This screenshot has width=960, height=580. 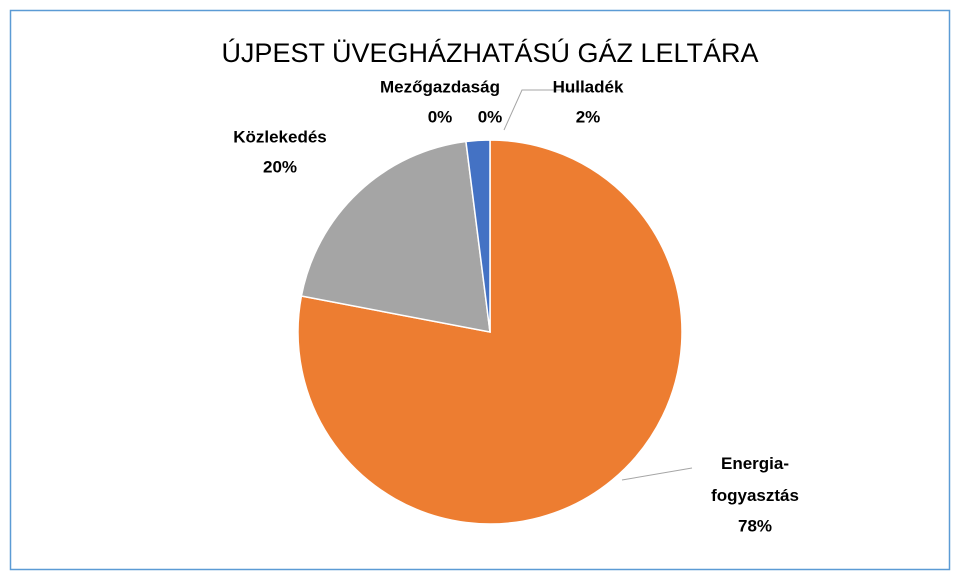 I want to click on category-label: Hulladék, so click(x=588, y=86).